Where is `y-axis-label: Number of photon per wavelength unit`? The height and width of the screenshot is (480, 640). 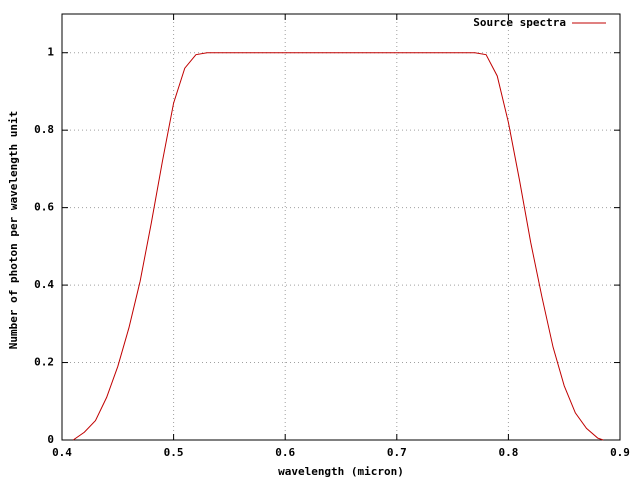 y-axis-label: Number of photon per wavelength unit is located at coordinates (13, 230).